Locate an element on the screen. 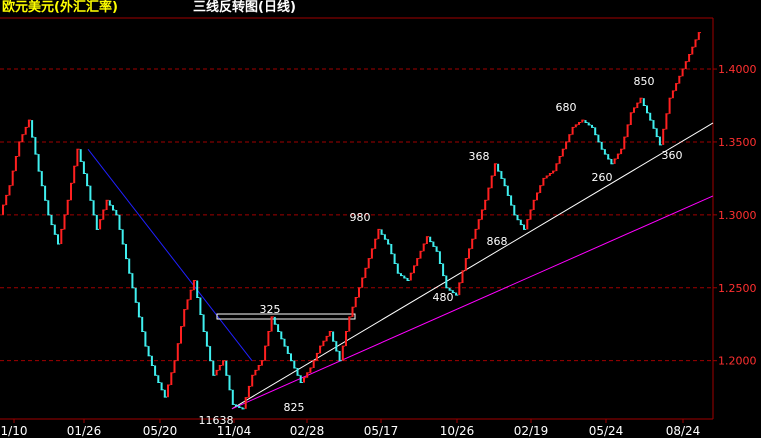 The width and height of the screenshot is (761, 438). instrument-title: 欧元美元(外汇汇率) is located at coordinates (60, 7).